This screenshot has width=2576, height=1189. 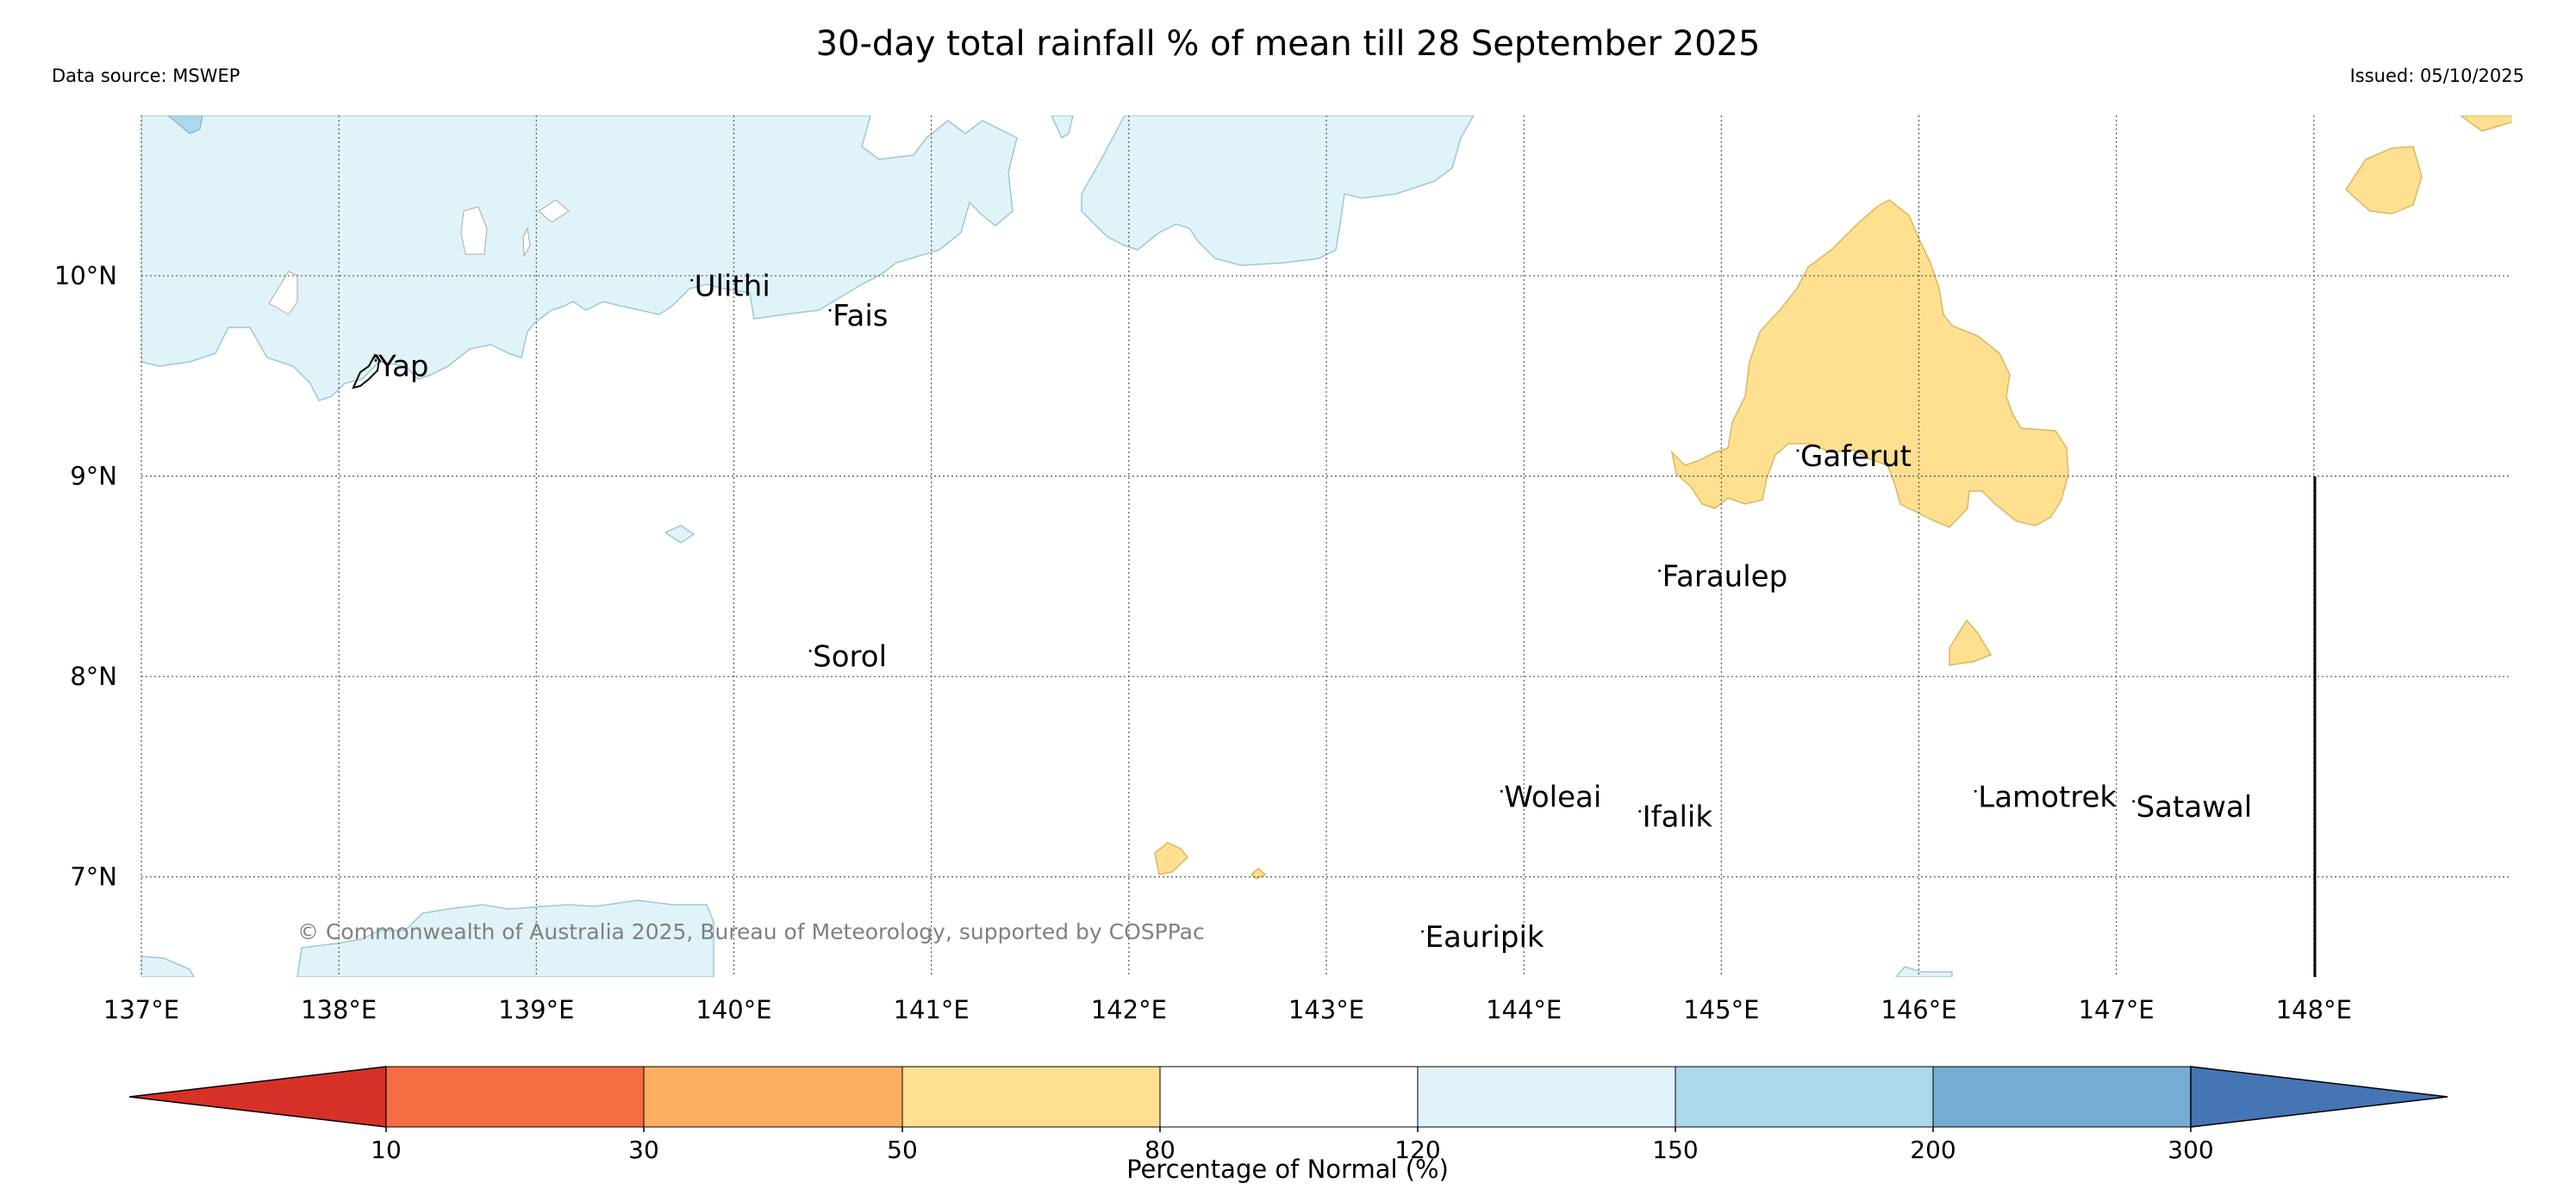 I want to click on longitude-tick-label: 147°E, so click(x=2117, y=1010).